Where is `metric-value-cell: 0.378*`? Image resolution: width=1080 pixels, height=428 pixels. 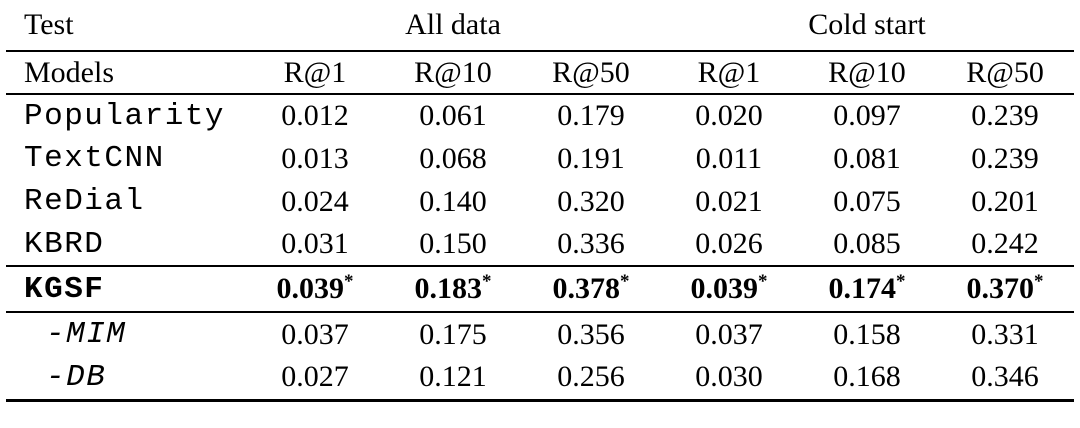
metric-value-cell: 0.378* is located at coordinates (591, 289).